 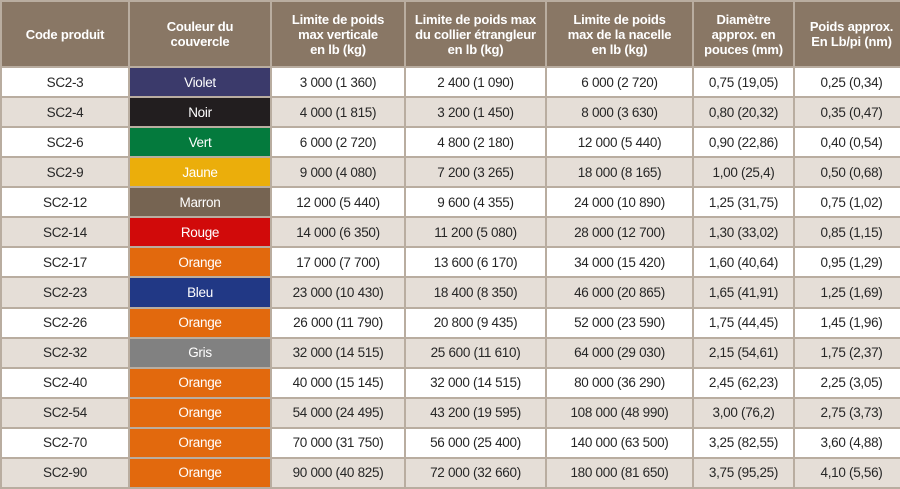 I want to click on basket-limit-cell: 180 000 (81 650), so click(x=619, y=472).